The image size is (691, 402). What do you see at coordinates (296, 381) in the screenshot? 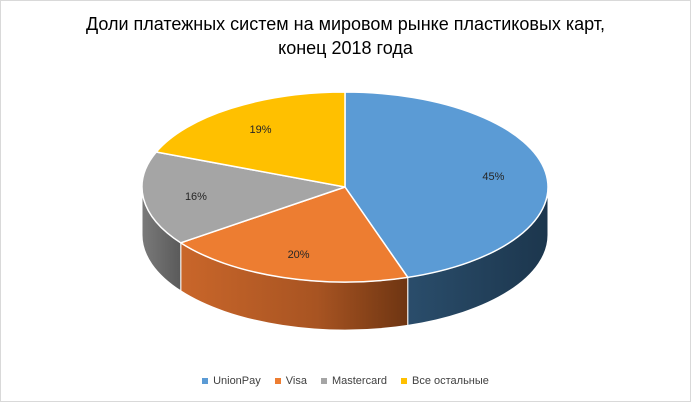
I see `legend-label-visa: Visa` at bounding box center [296, 381].